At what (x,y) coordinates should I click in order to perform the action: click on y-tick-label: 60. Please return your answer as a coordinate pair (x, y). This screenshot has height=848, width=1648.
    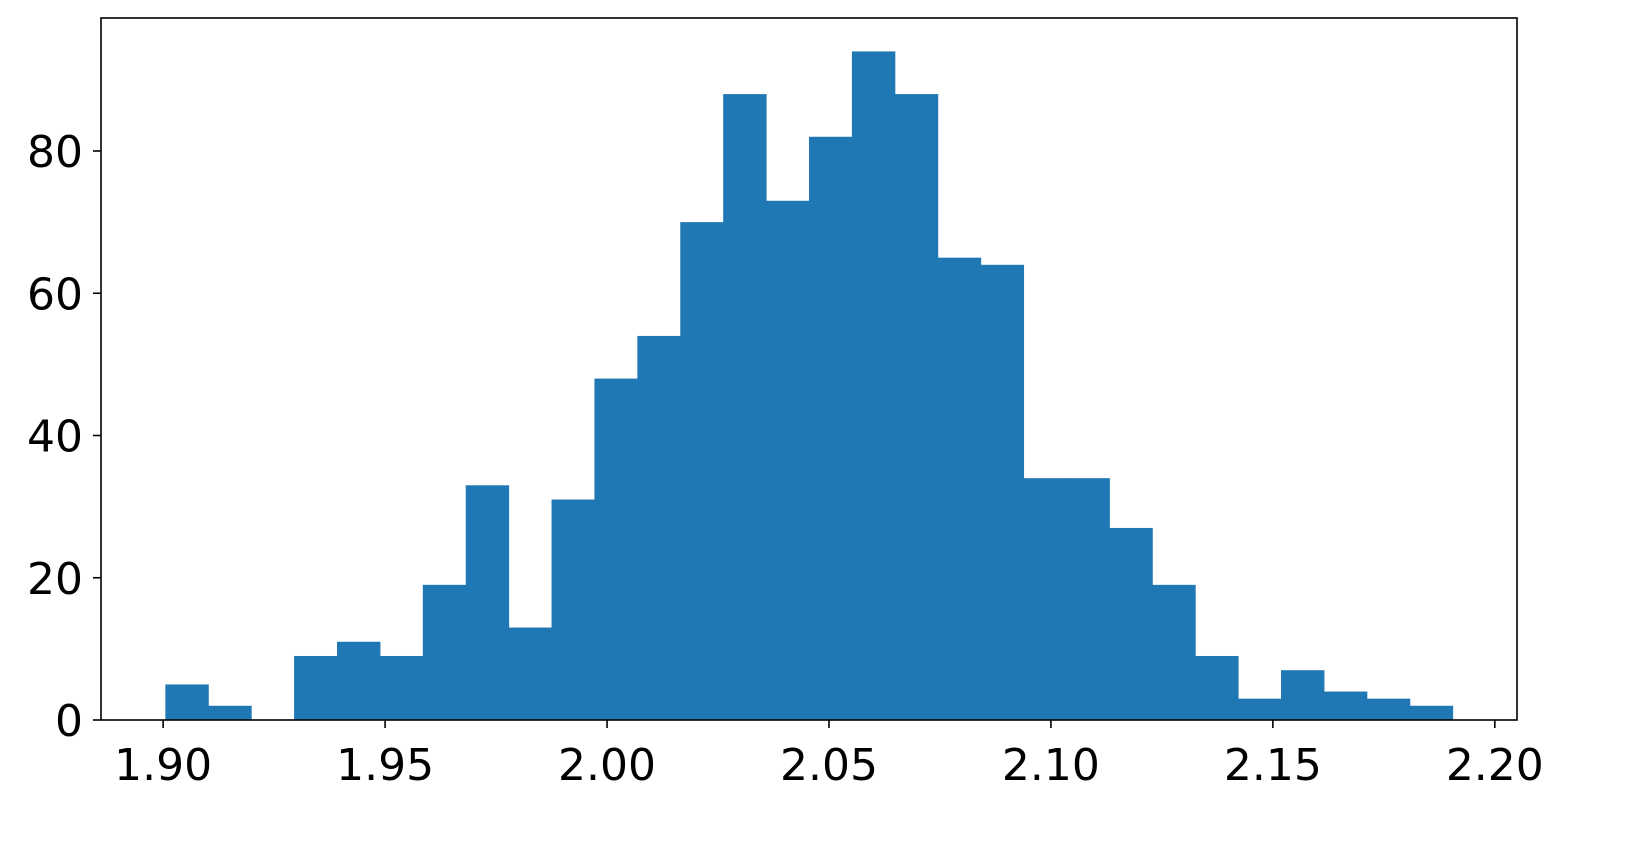
    Looking at the image, I should click on (55, 294).